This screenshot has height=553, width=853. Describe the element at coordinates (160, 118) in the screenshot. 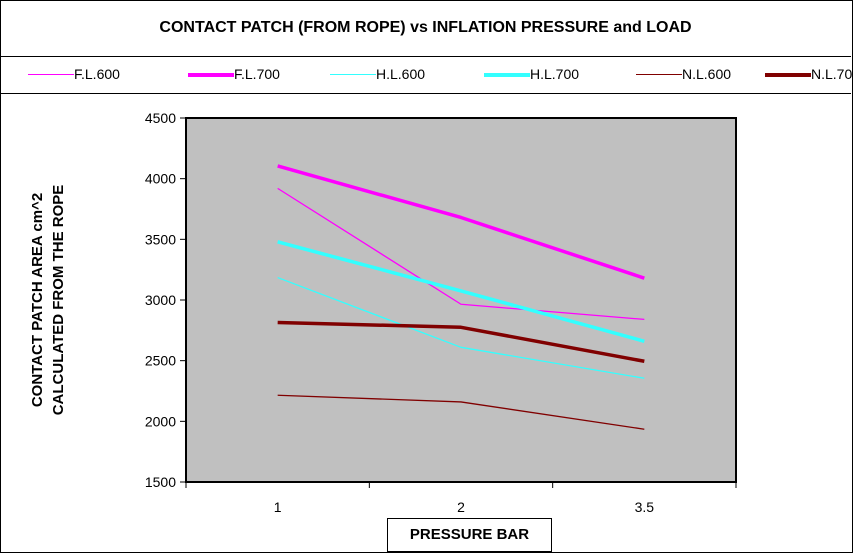

I see `y-tick-label: 4500` at that location.